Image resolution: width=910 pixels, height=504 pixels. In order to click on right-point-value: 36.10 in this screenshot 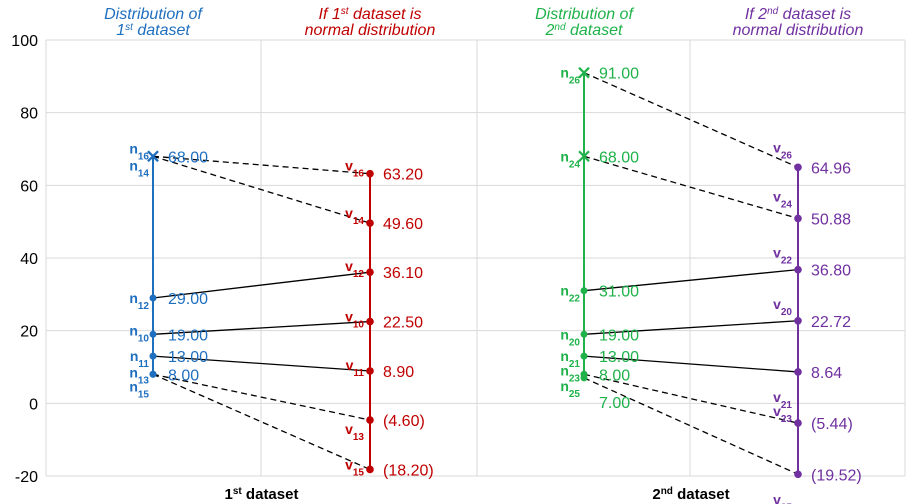, I will do `click(403, 273)`.